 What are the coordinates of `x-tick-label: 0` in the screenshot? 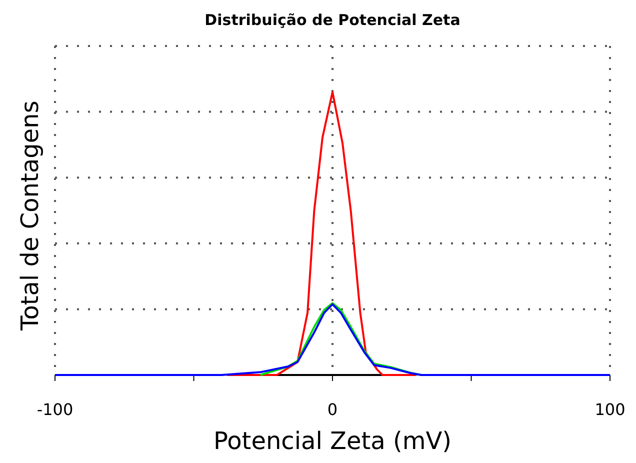 It's located at (332, 409).